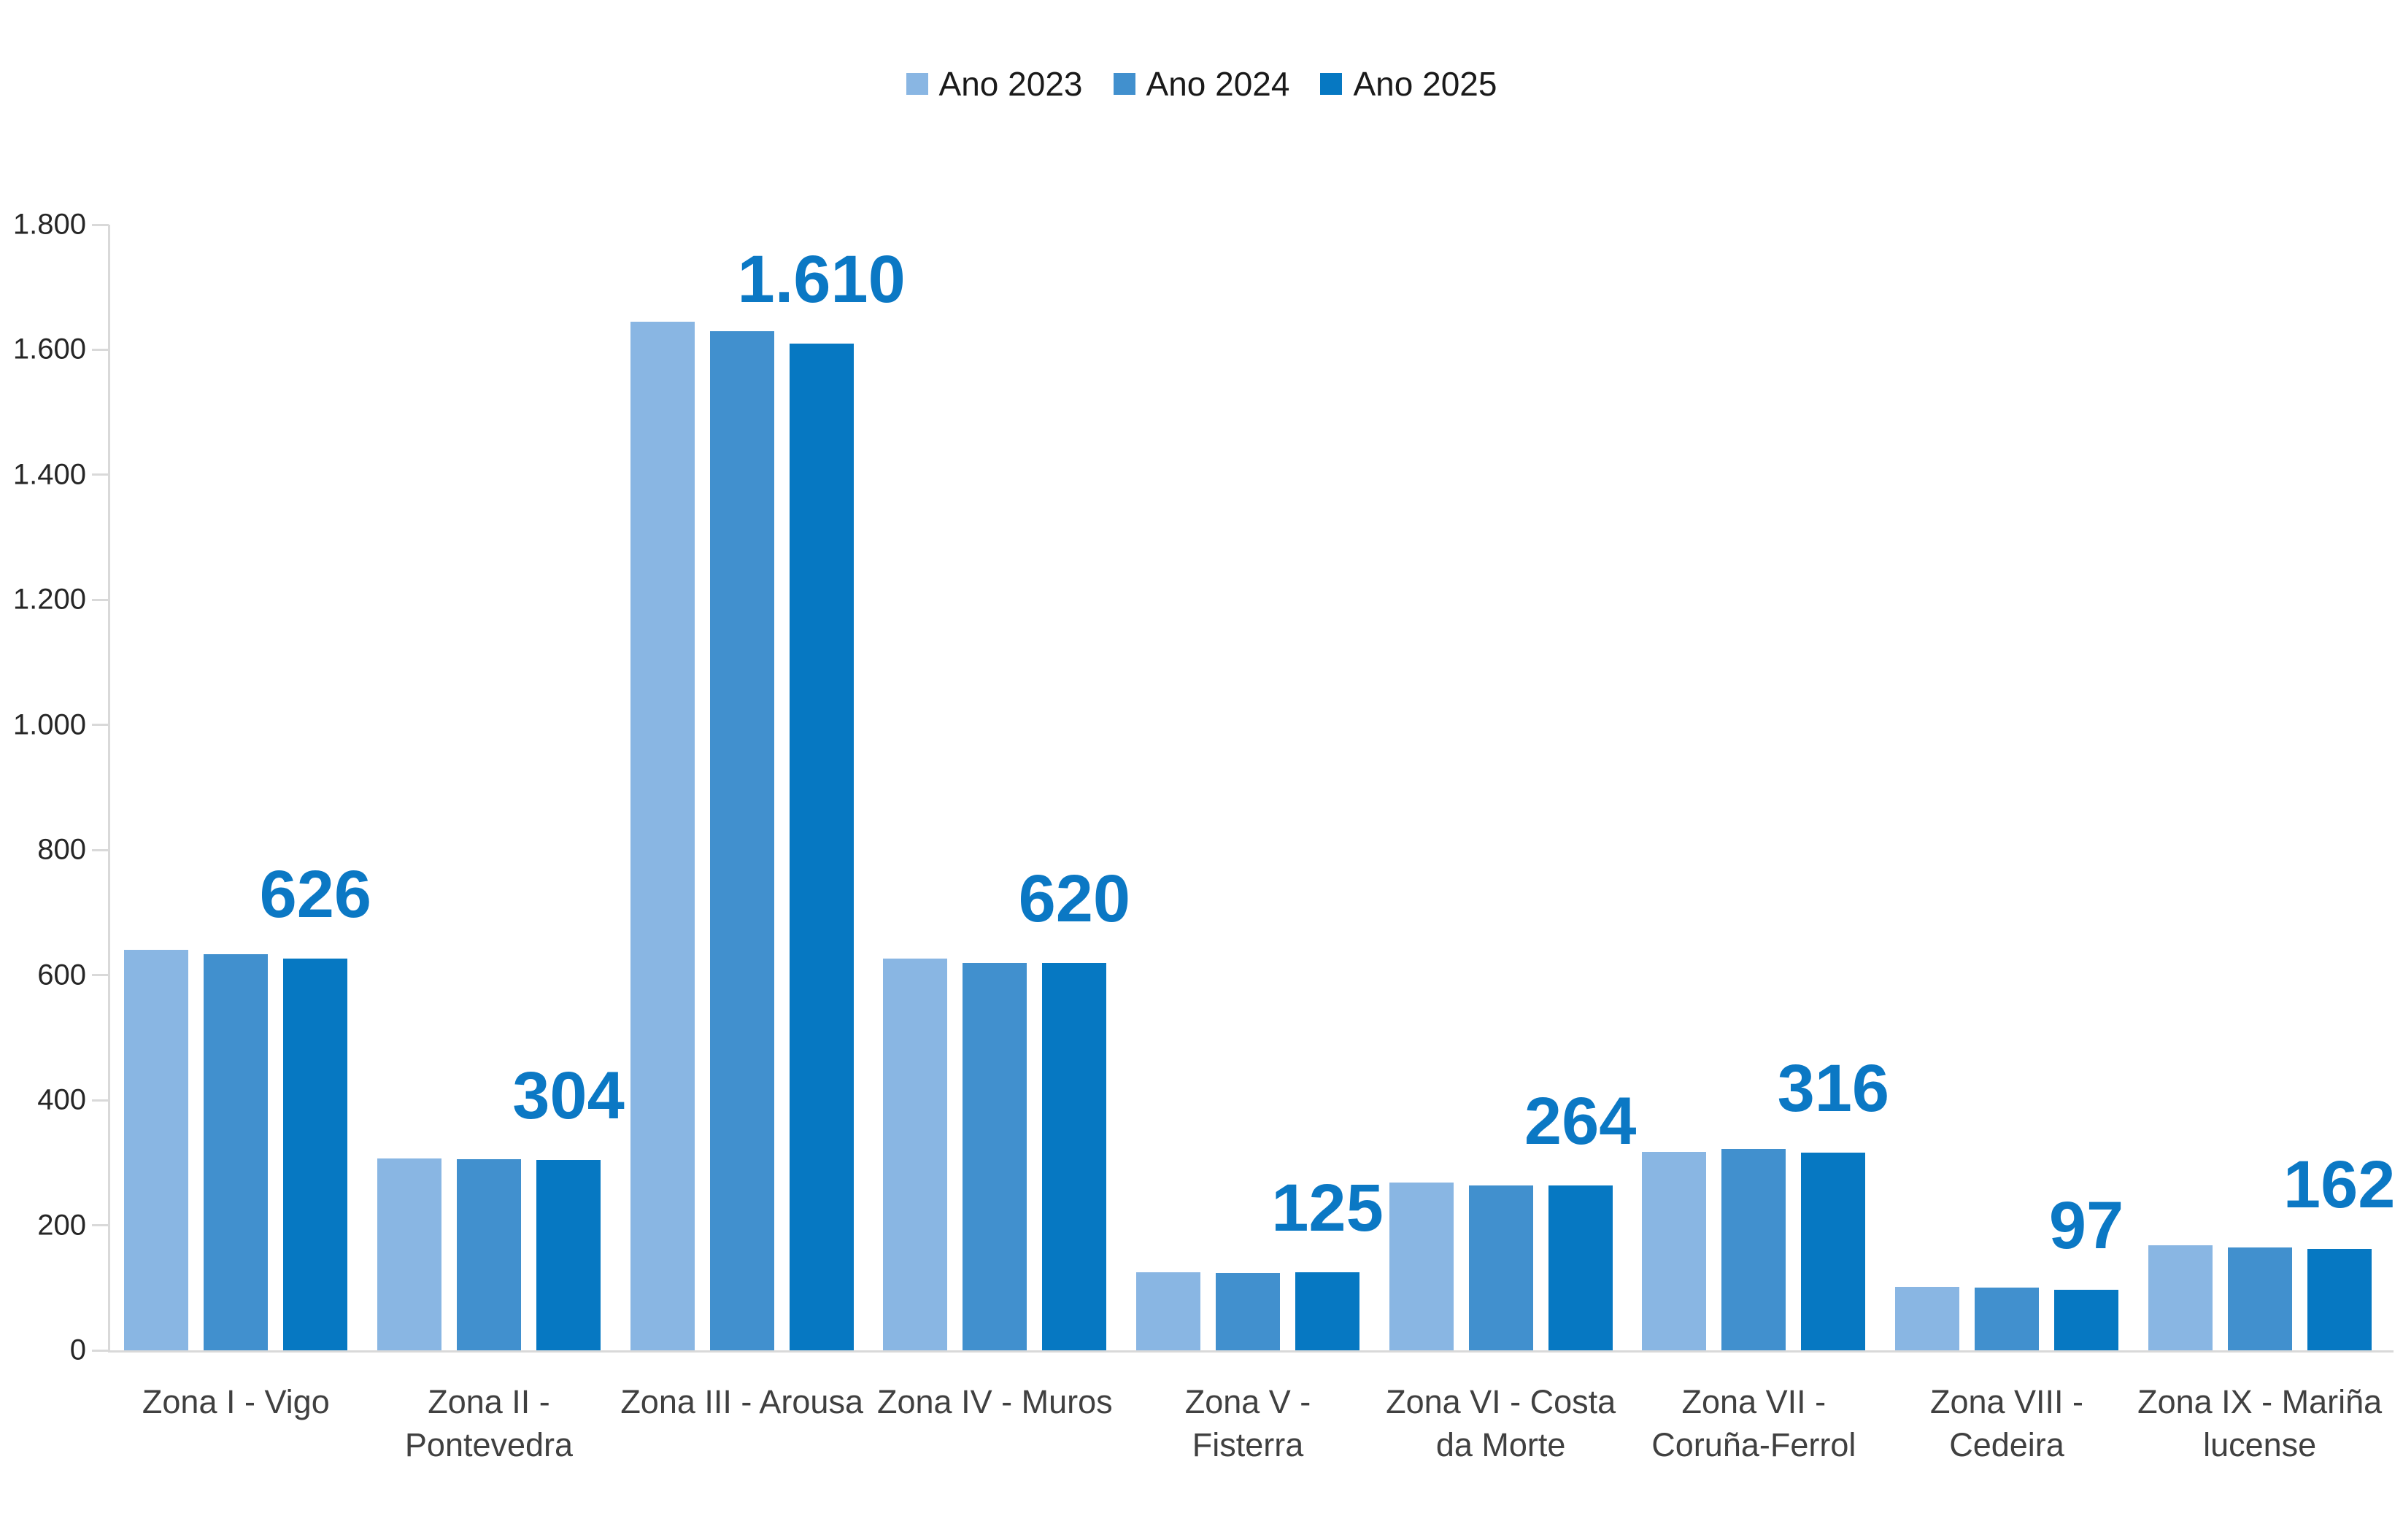 This screenshot has height=1540, width=2403. I want to click on bar-ano2023-cat7, so click(1674, 1251).